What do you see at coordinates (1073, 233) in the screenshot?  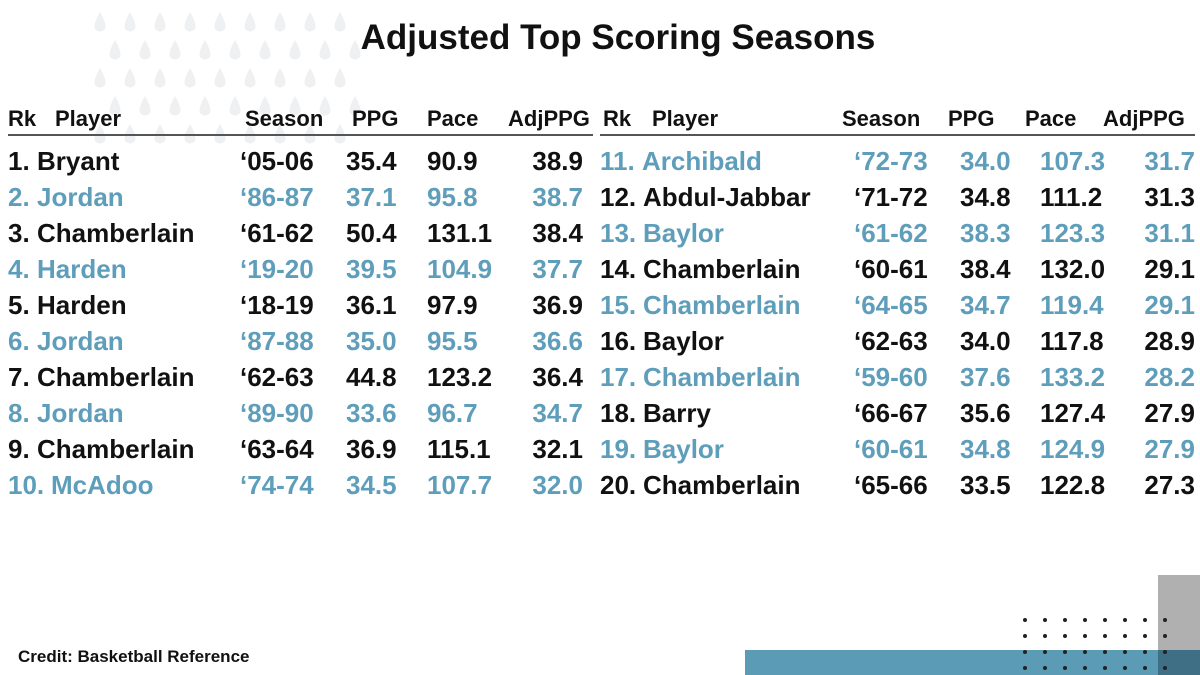 I see `pace: 123.3` at bounding box center [1073, 233].